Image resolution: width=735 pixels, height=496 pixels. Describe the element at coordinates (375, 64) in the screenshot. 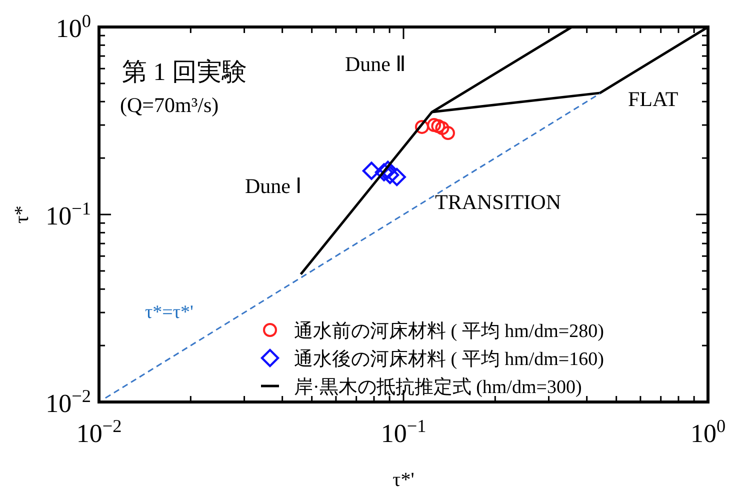

I see `annotation: Dune Ⅱ` at that location.